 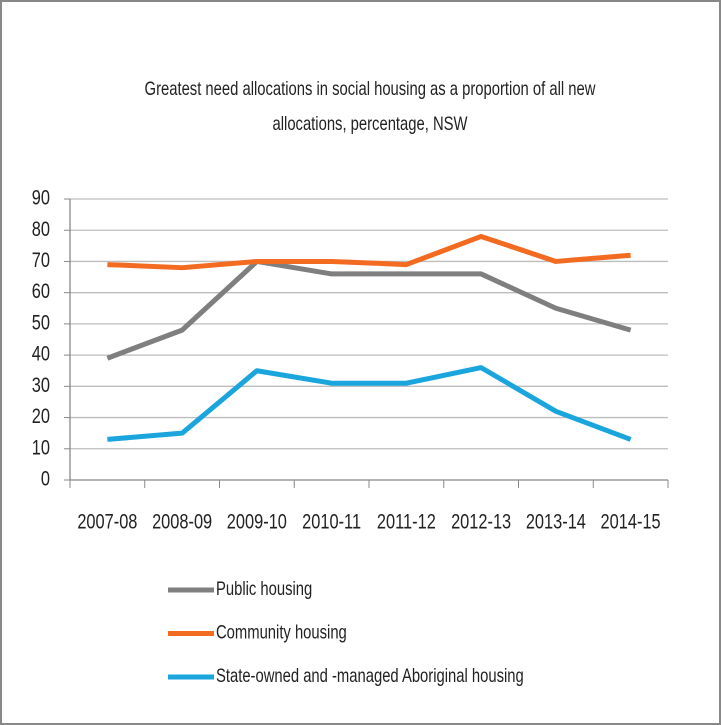 I want to click on x-tick-label: 2013-14, so click(x=556, y=521).